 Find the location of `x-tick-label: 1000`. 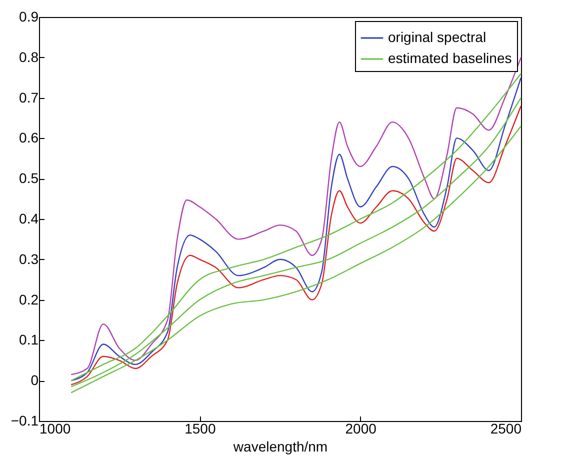

x-tick-label: 1000 is located at coordinates (55, 428).